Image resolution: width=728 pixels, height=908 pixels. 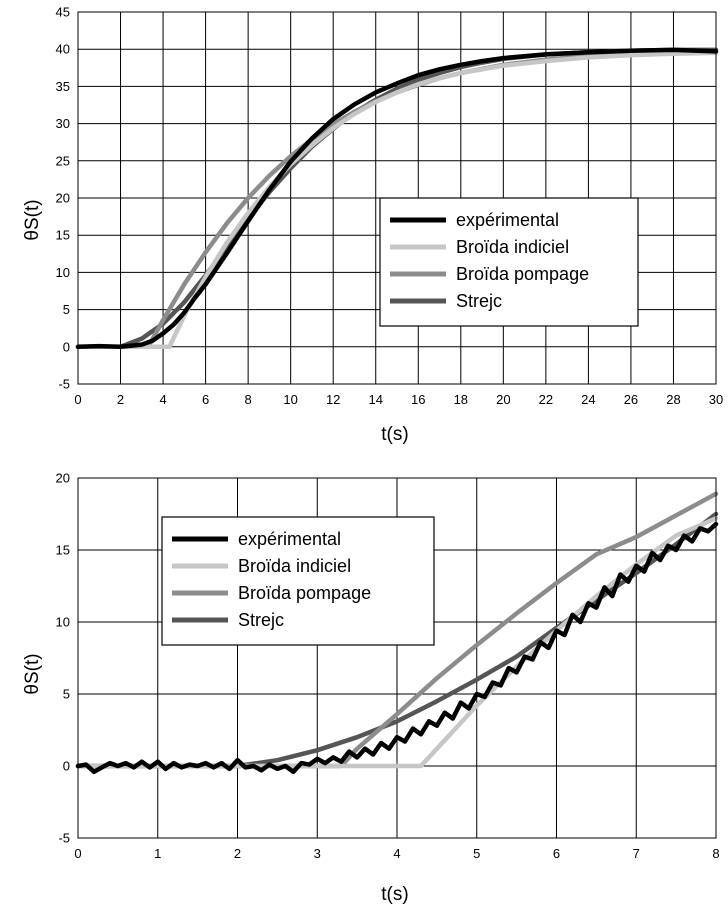 What do you see at coordinates (290, 399) in the screenshot?
I see `x-tick-label: 10` at bounding box center [290, 399].